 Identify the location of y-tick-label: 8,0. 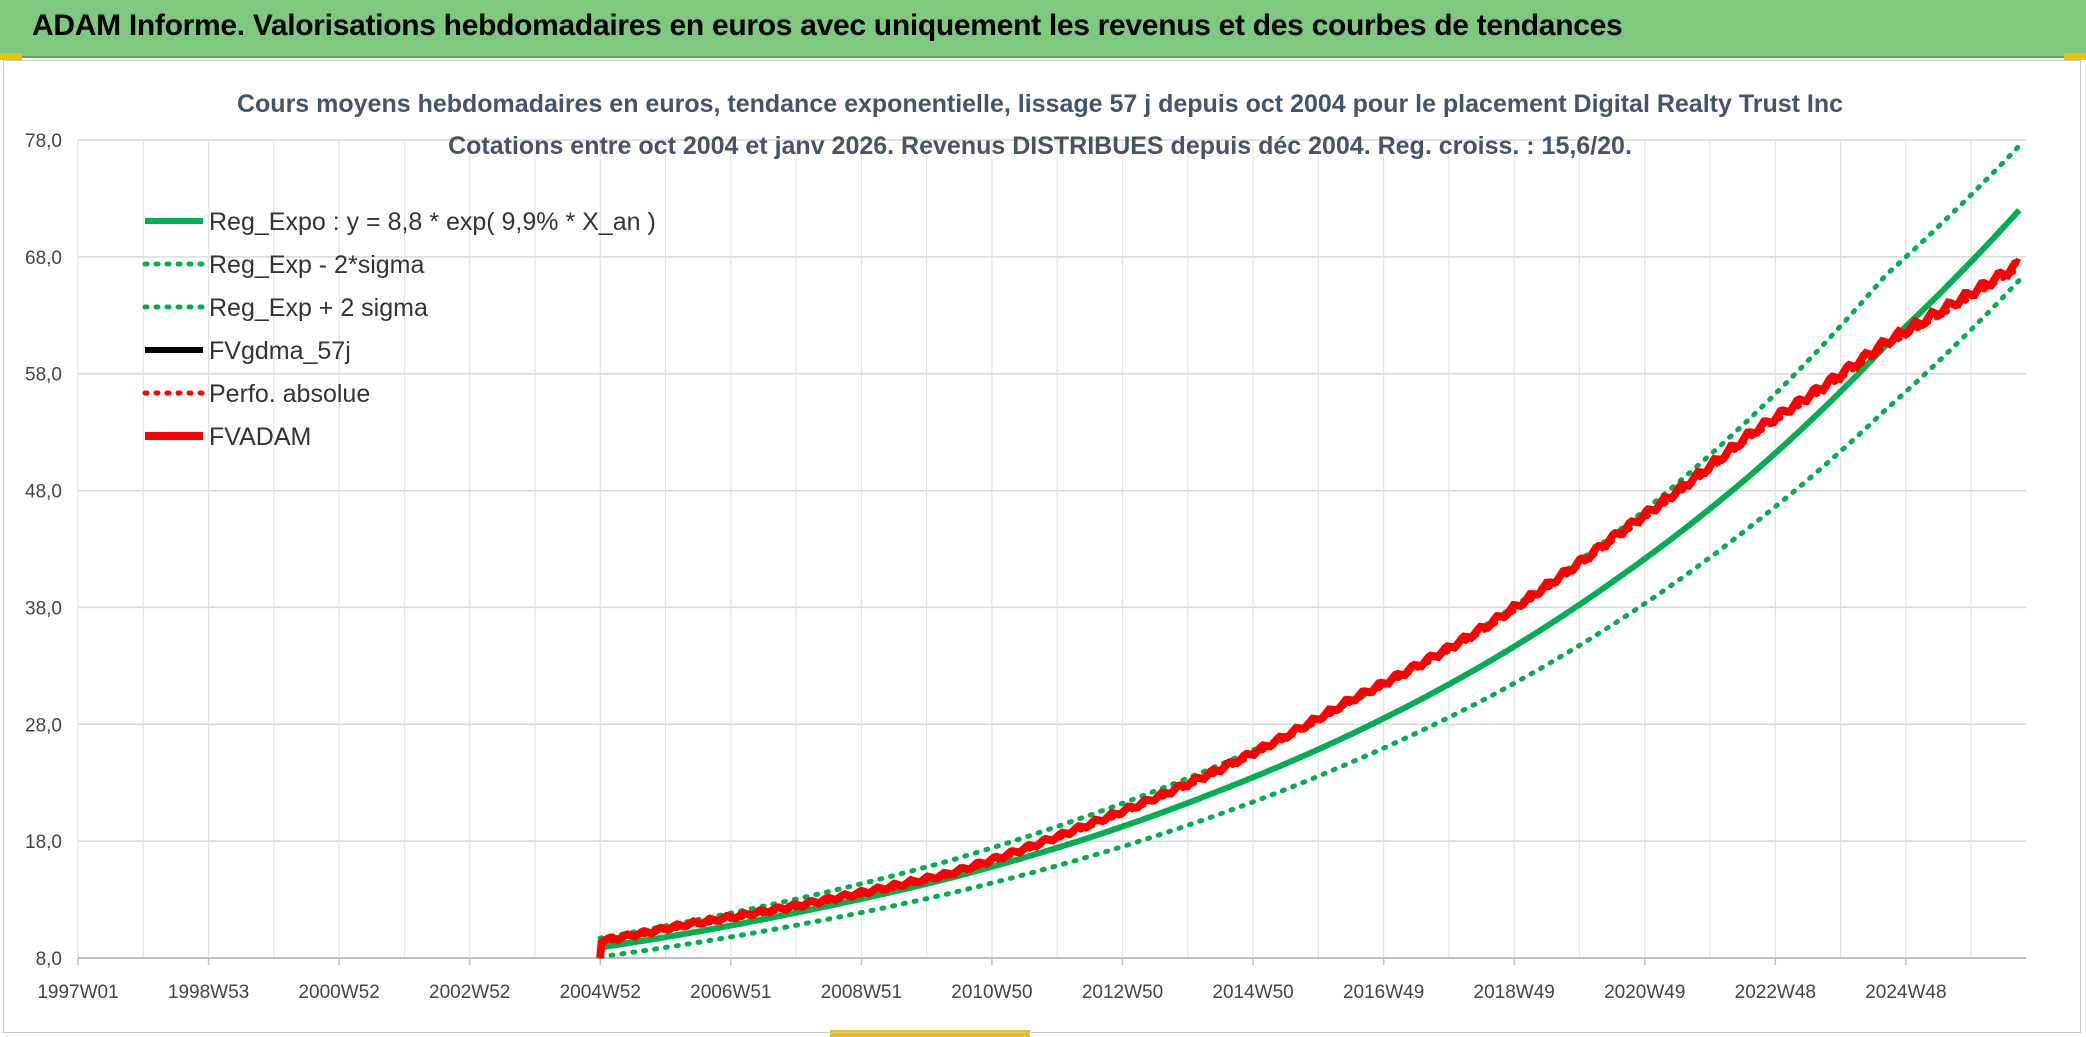
(49, 959).